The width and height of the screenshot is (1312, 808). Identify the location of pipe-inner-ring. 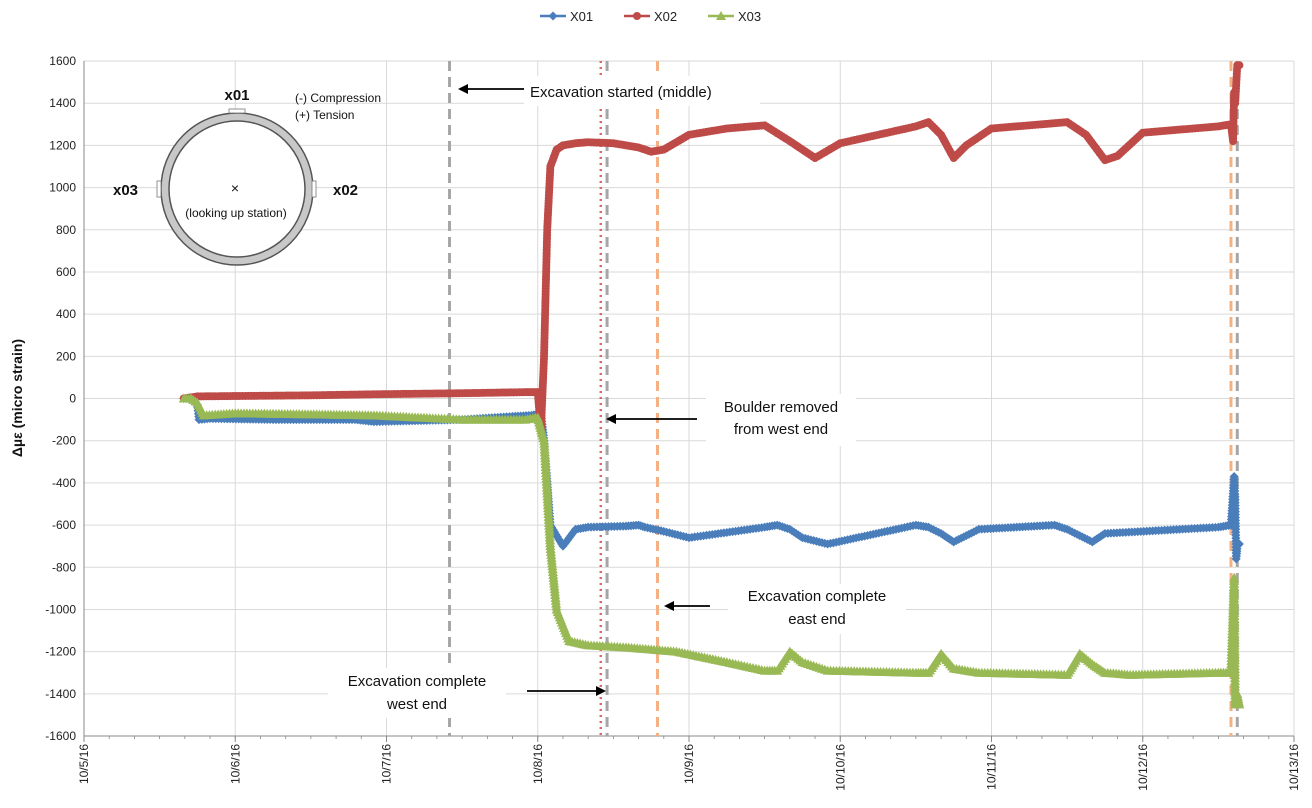
(237, 189).